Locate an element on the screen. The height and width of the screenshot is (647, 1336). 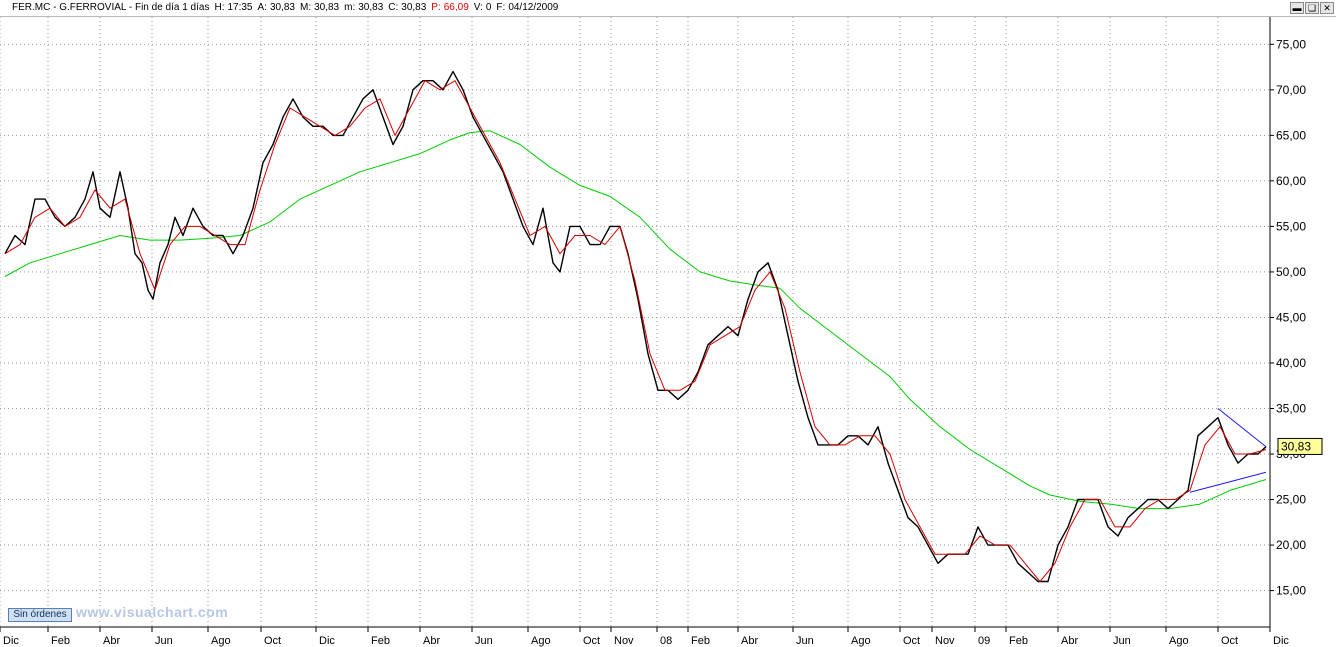
header-field-value: 66,09 is located at coordinates (456, 7).